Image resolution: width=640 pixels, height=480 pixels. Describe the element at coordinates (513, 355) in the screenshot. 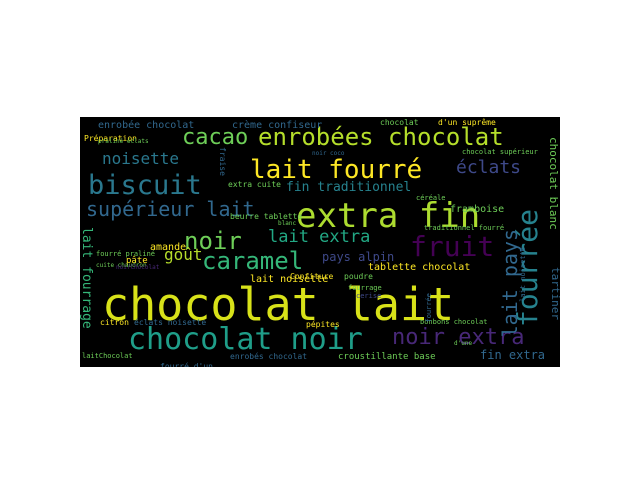

I see `word-fin-extra: fin extra` at that location.